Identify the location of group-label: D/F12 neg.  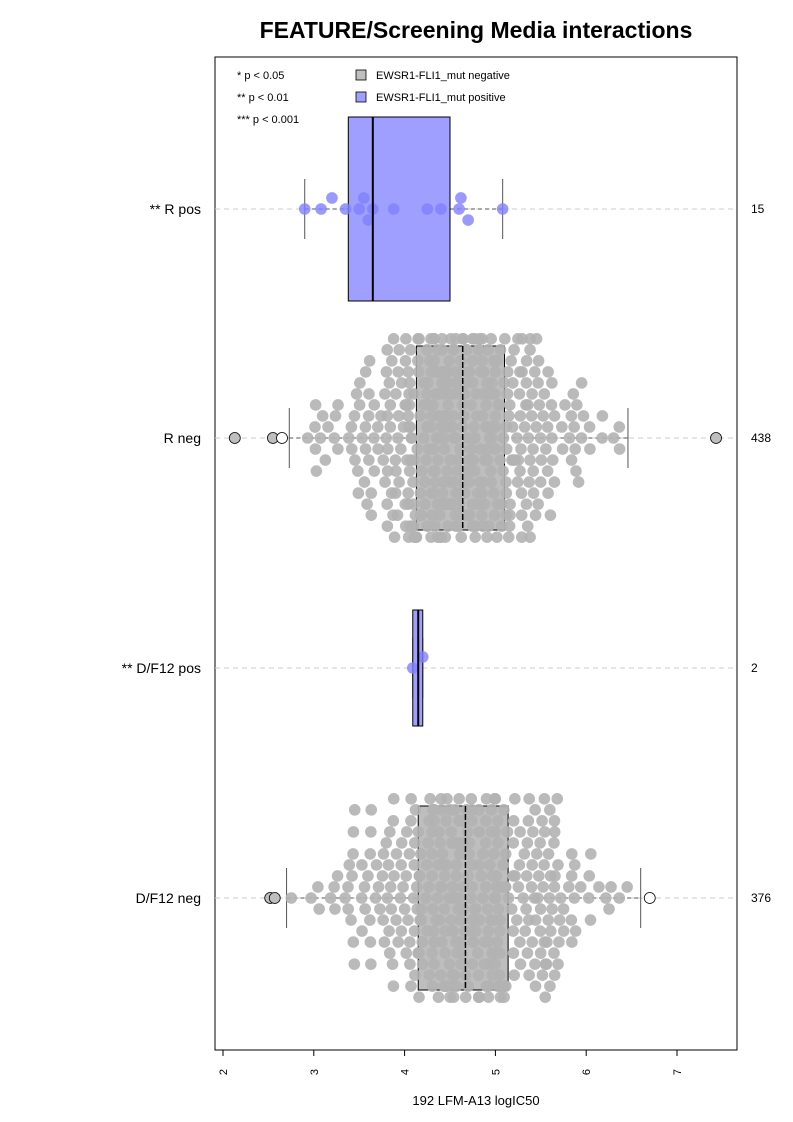
(168, 898).